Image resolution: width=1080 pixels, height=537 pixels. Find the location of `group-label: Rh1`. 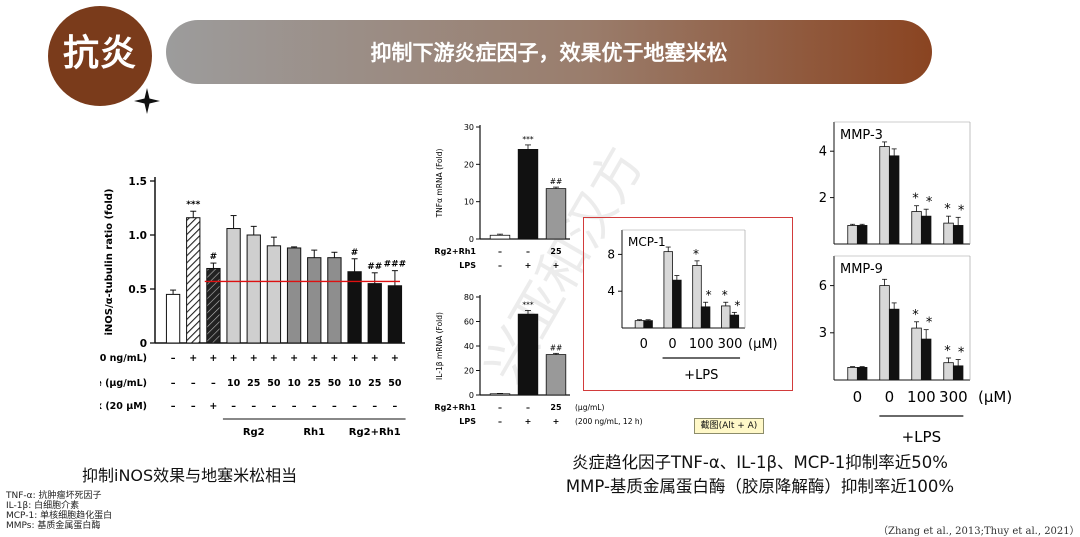

group-label: Rh1 is located at coordinates (314, 432).